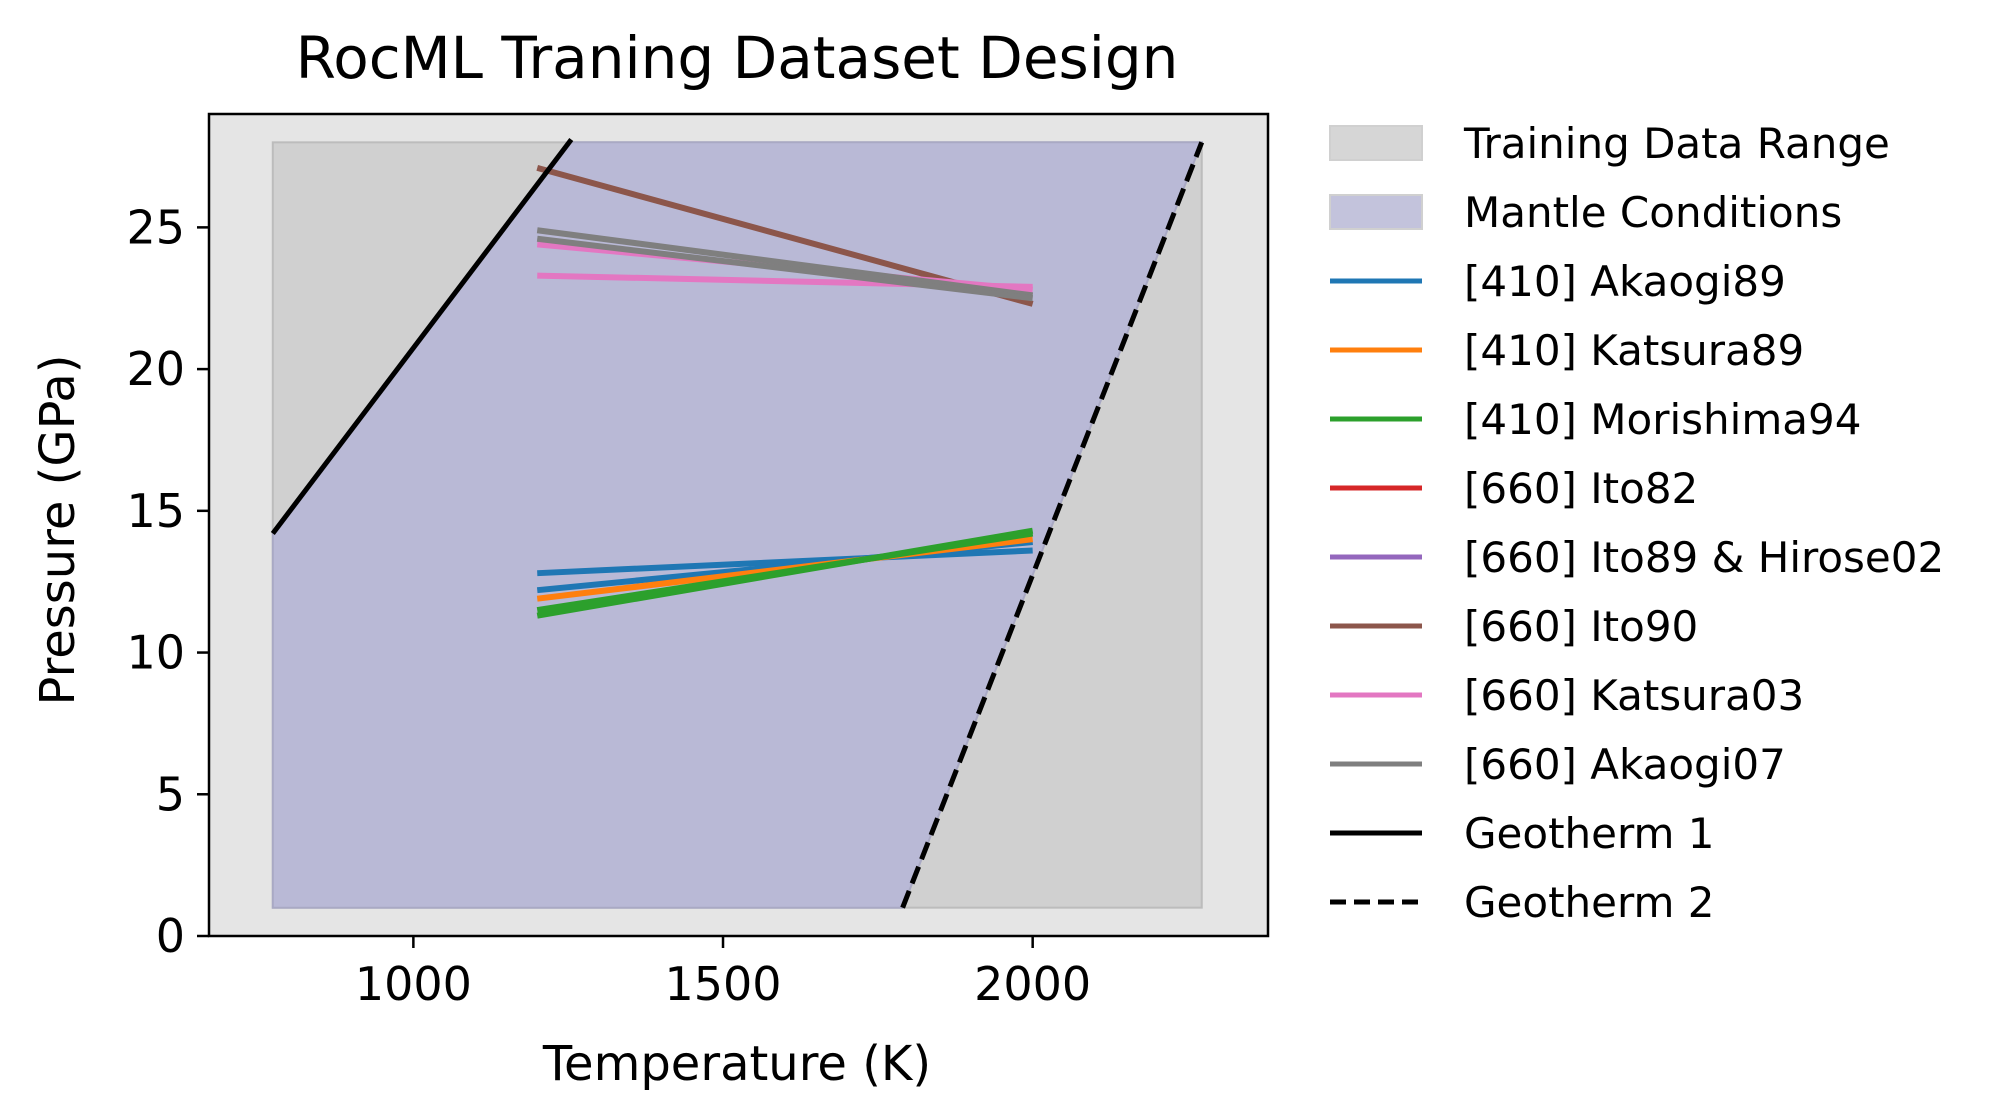  Describe the element at coordinates (170, 794) in the screenshot. I see `y-tick-label: 5` at that location.